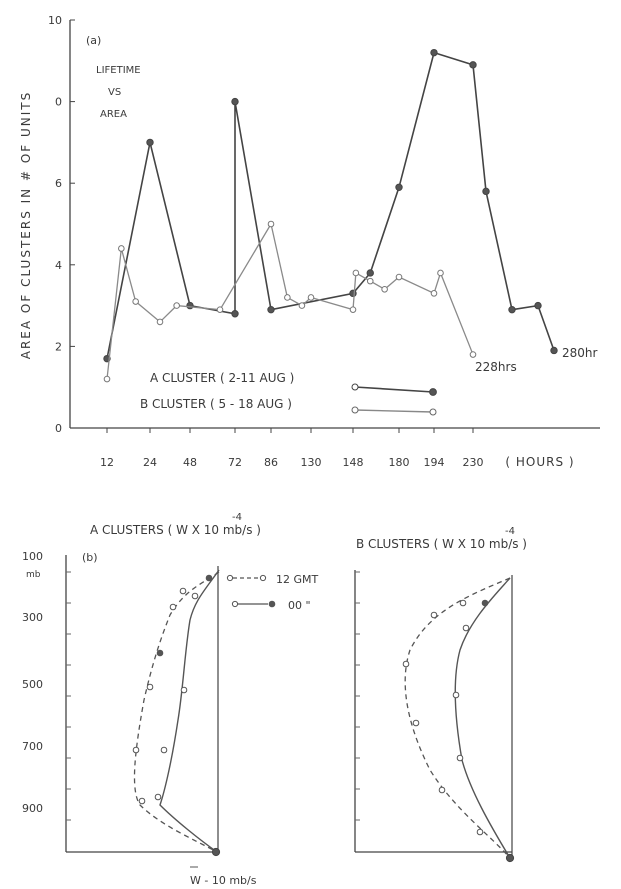 This screenshot has width=621, height=889. What do you see at coordinates (394, 411) in the screenshot?
I see `legend-line-b` at bounding box center [394, 411].